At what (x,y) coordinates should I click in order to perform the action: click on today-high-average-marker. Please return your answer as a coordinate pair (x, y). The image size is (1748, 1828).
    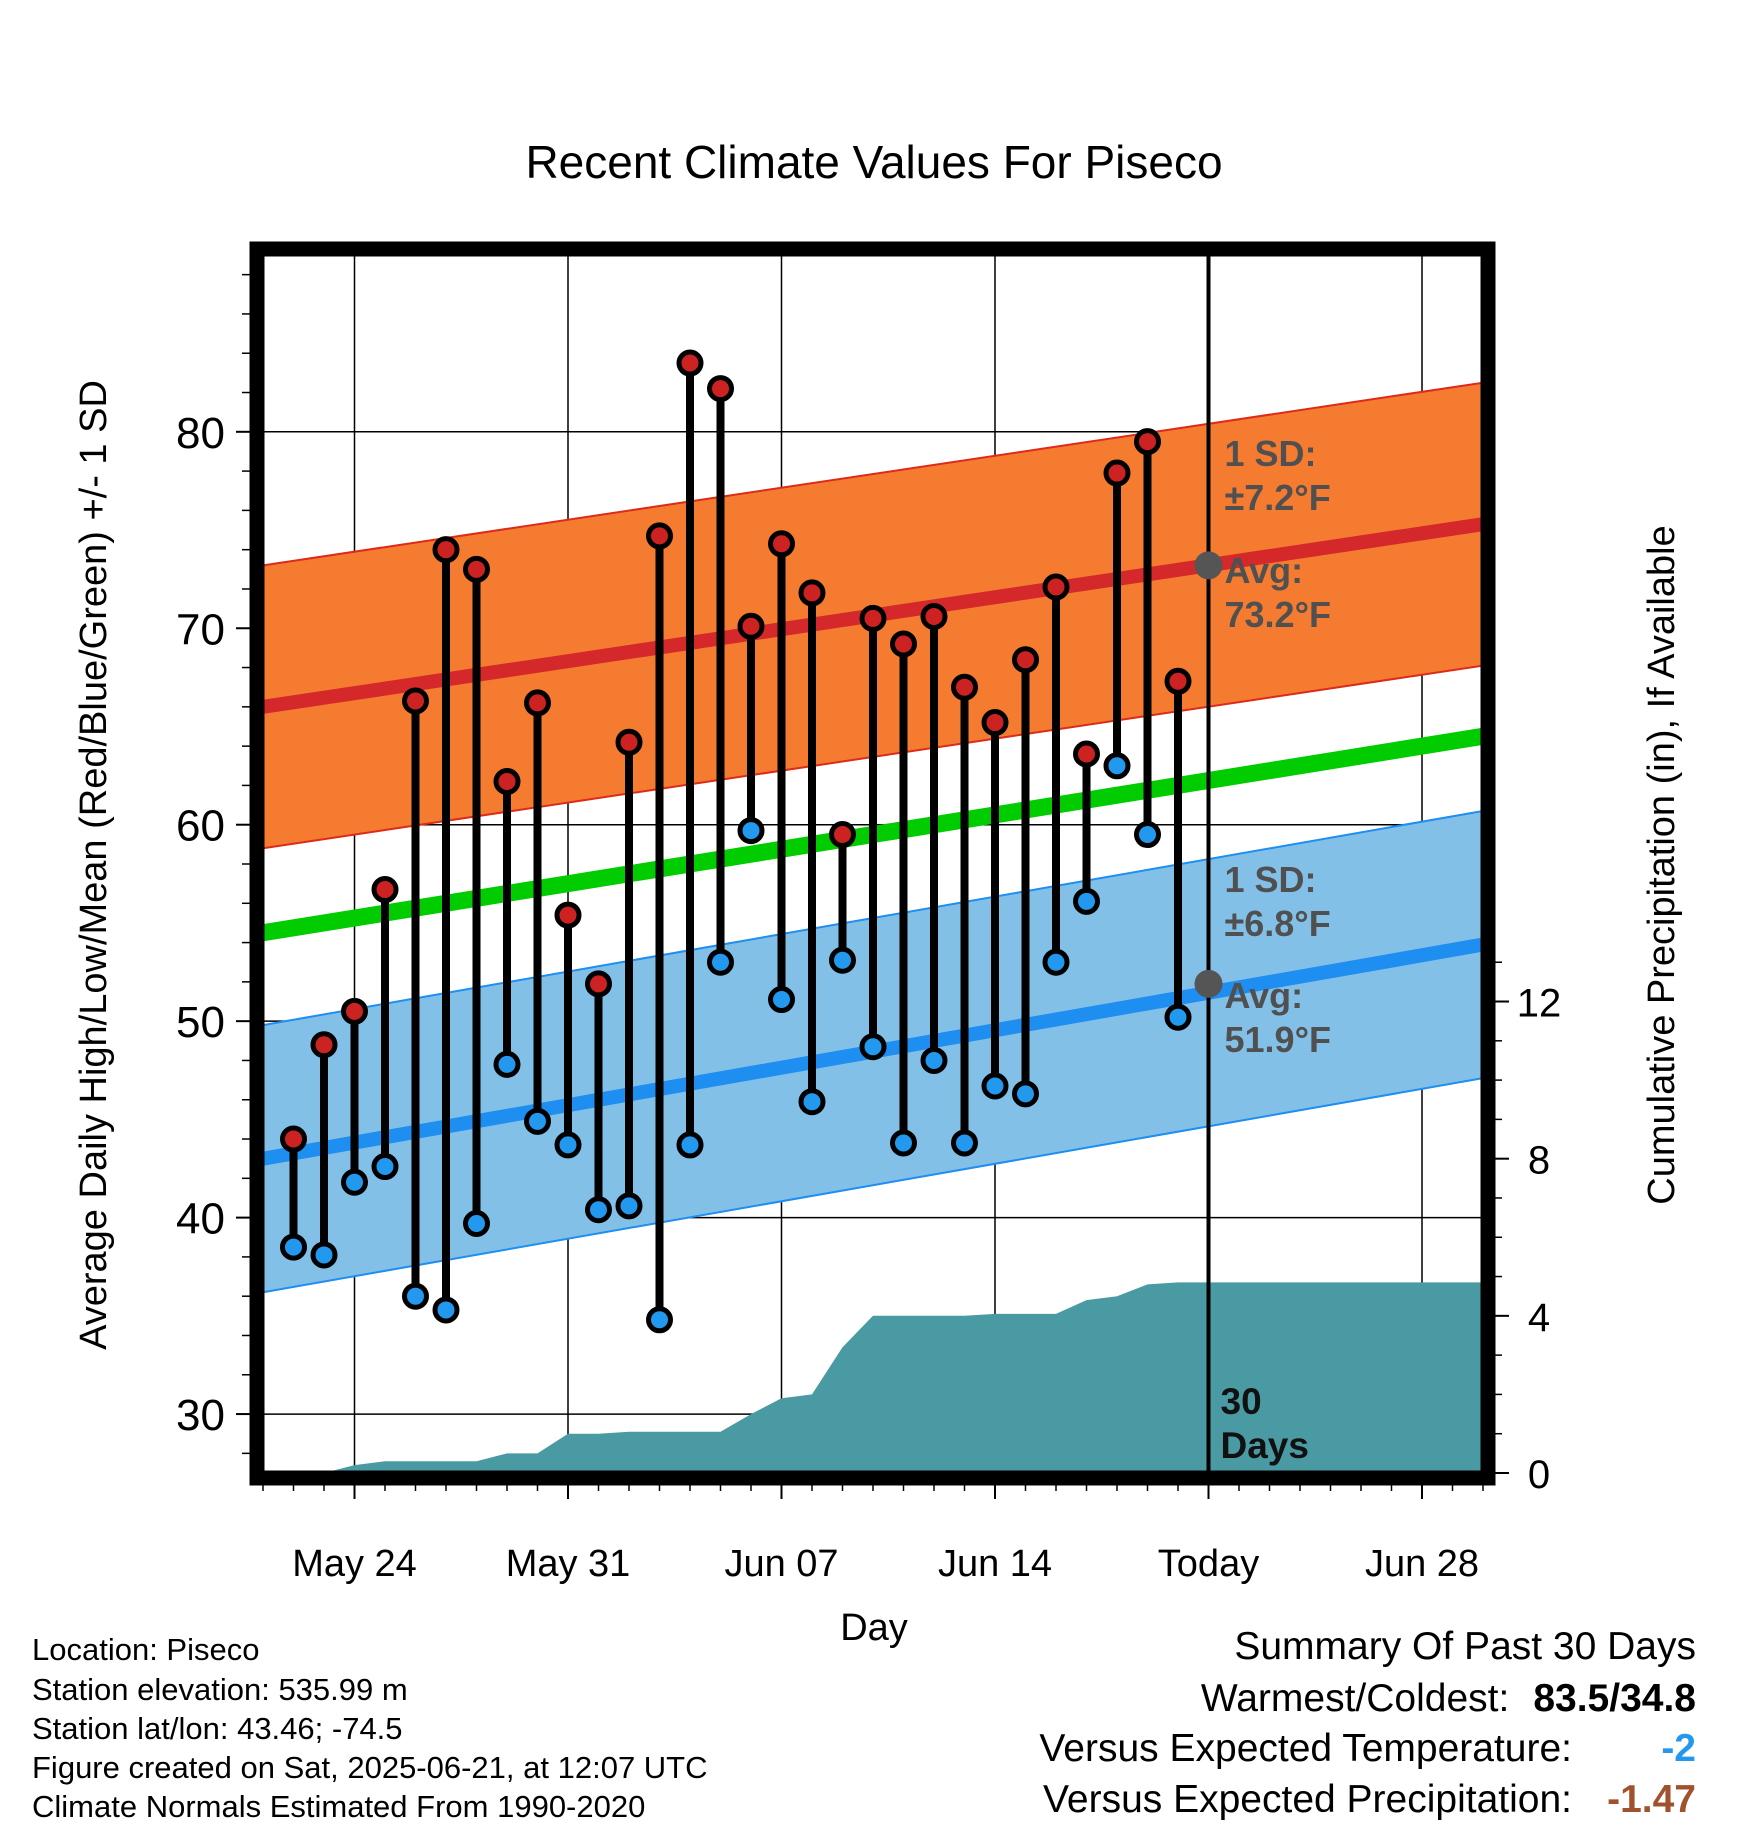
    Looking at the image, I should click on (1208, 565).